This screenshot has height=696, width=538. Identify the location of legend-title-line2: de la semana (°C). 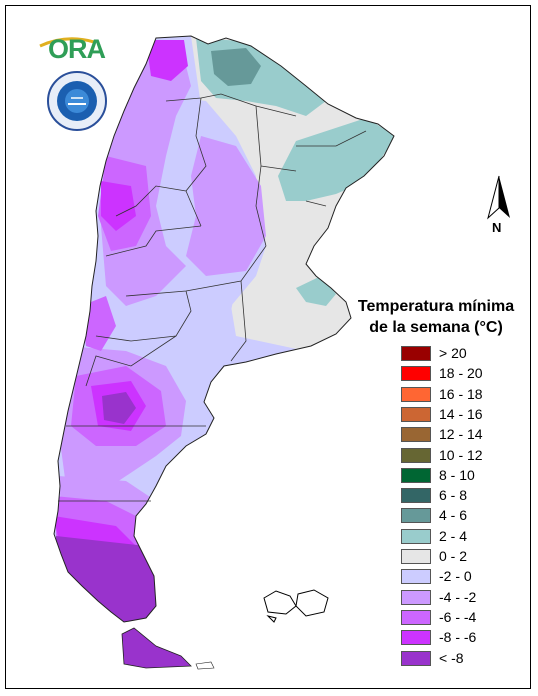
(436, 327).